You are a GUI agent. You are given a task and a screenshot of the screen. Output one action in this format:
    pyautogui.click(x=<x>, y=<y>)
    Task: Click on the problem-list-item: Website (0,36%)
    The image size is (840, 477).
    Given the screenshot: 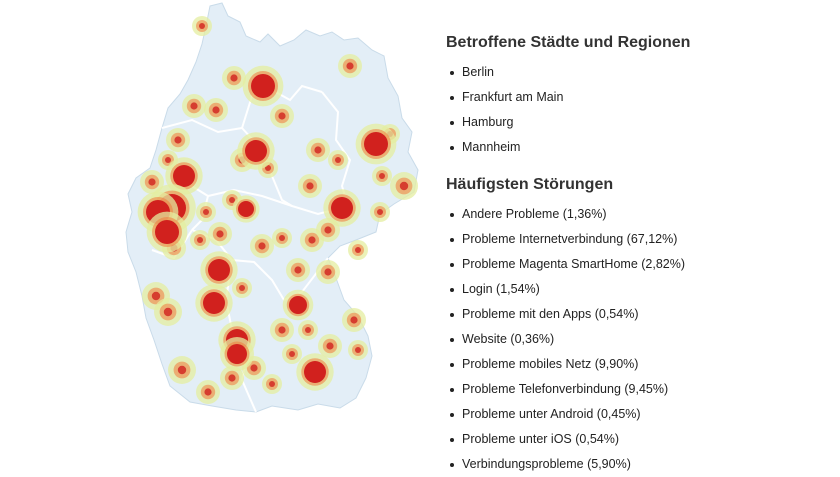 What is the action you would take?
    pyautogui.click(x=636, y=339)
    